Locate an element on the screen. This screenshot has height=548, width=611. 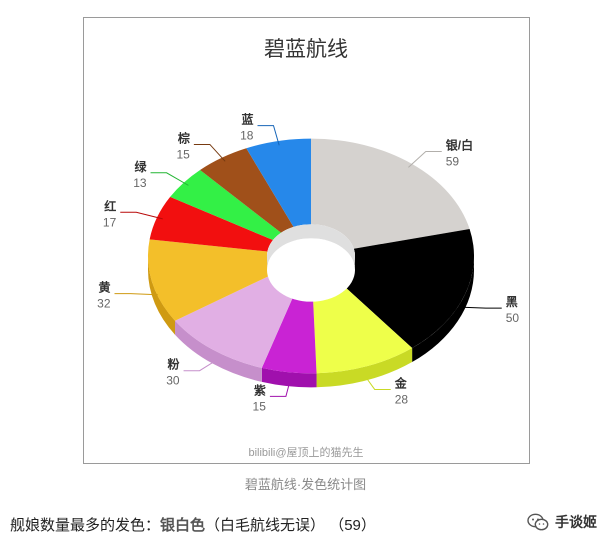
slice-value-0: 59 is located at coordinates (453, 162).